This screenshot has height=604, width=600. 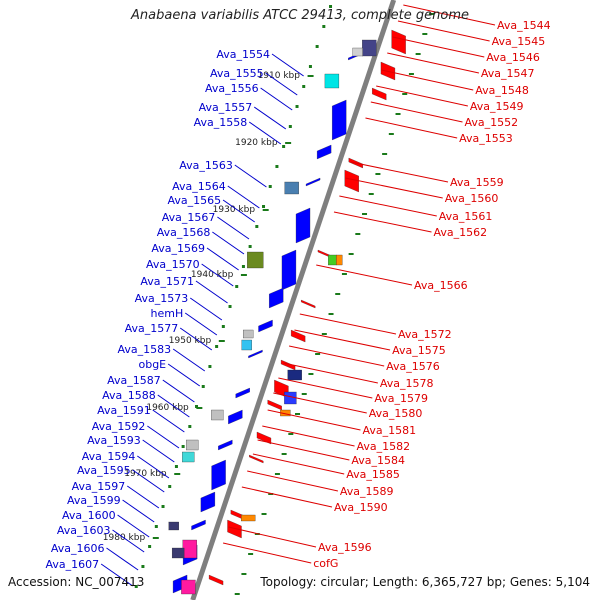 What do you see at coordinates (425, 334) in the screenshot?
I see `gene-label-Ava_1572: Ava_1572` at bounding box center [425, 334].